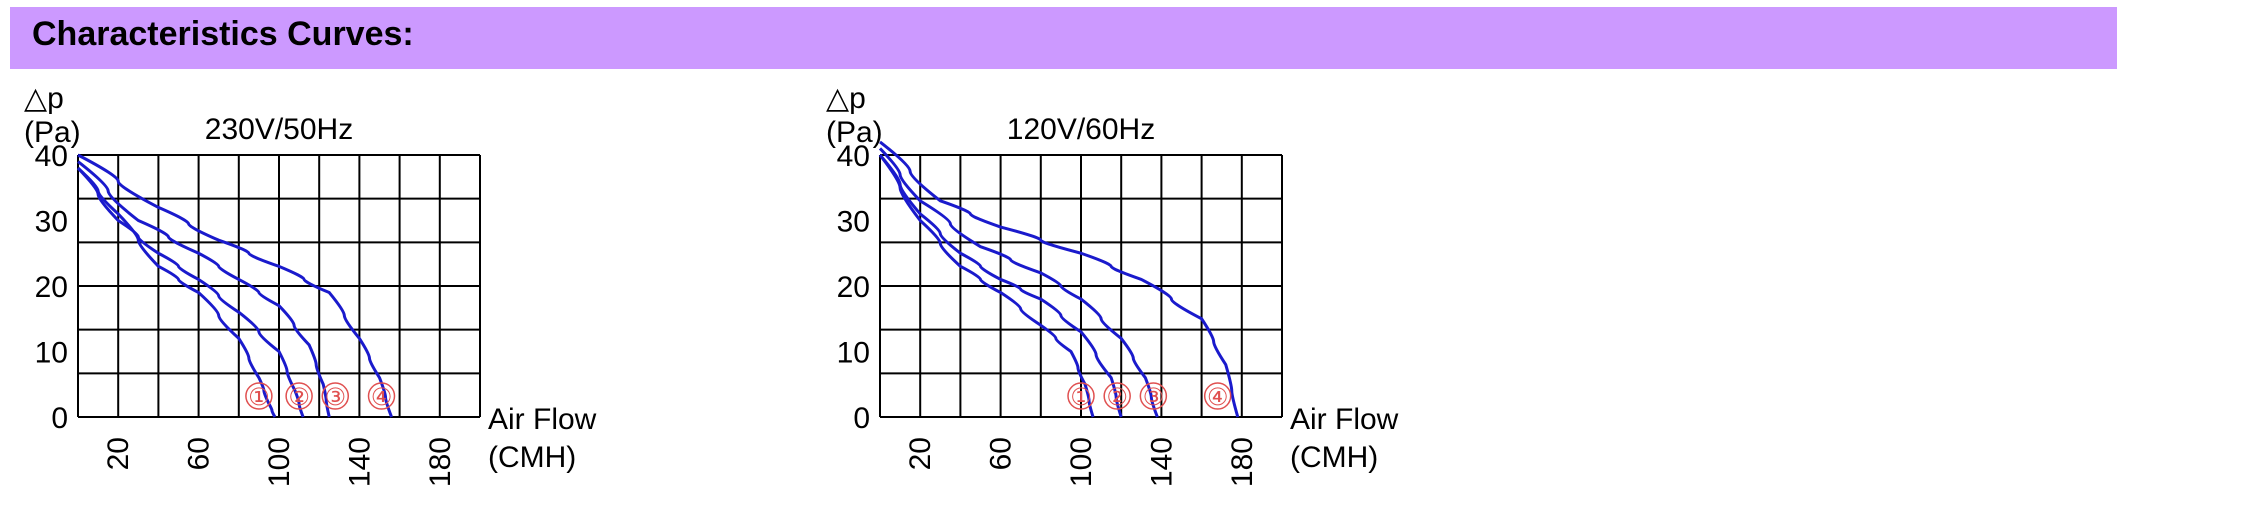 The width and height of the screenshot is (2253, 516). I want to click on section-title: Characteristics Curves:, so click(223, 34).